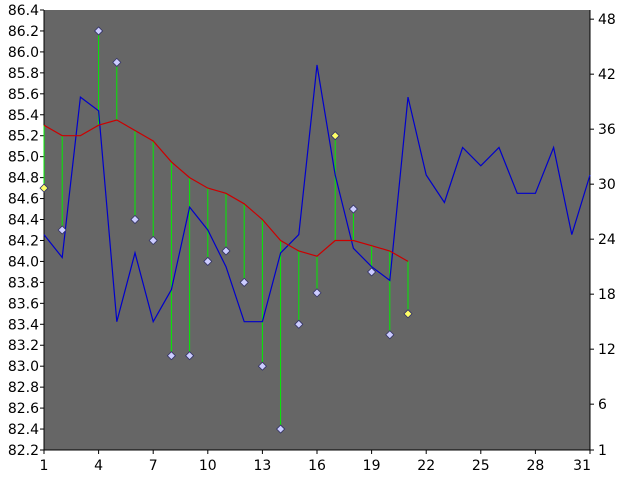 The height and width of the screenshot is (480, 640). I want to click on y-left-tick-label: 85.0, so click(23, 158).